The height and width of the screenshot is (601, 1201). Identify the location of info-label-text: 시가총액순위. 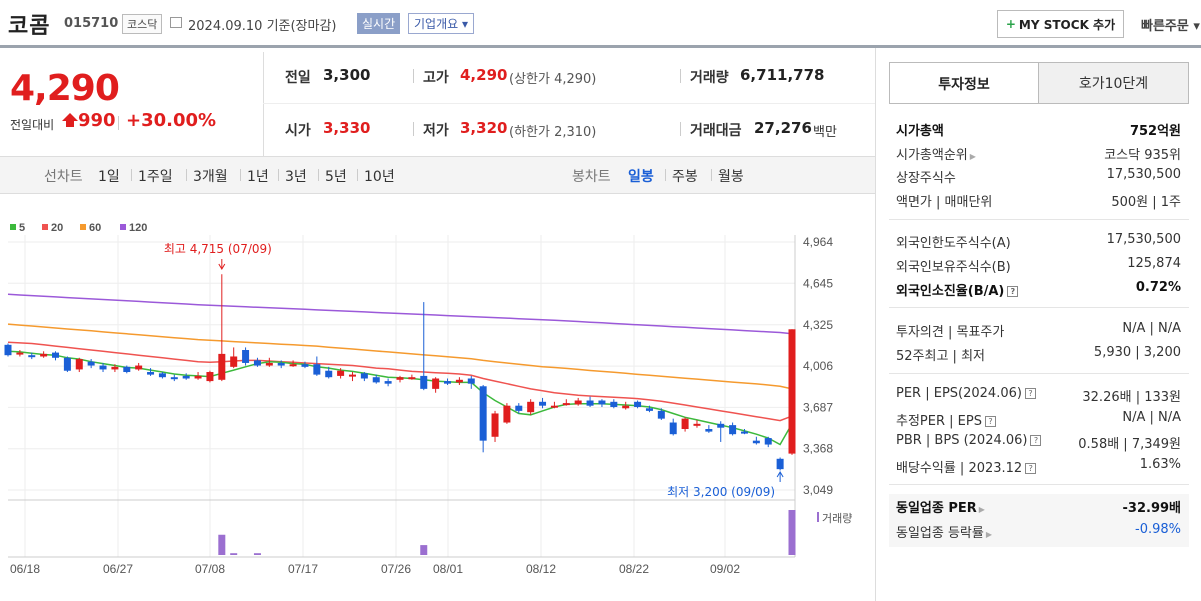
(932, 155).